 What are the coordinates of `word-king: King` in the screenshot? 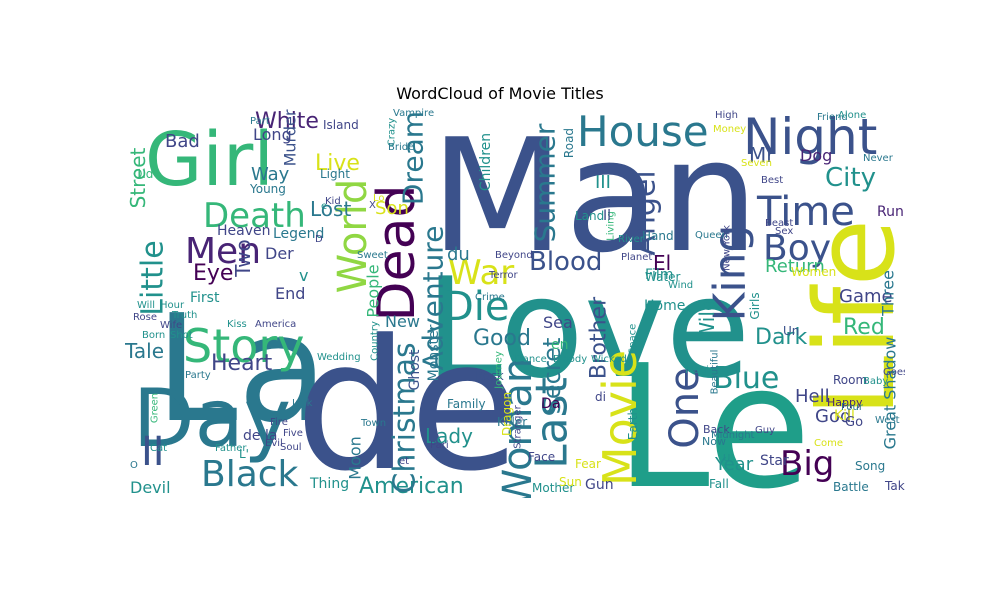 It's located at (730, 273).